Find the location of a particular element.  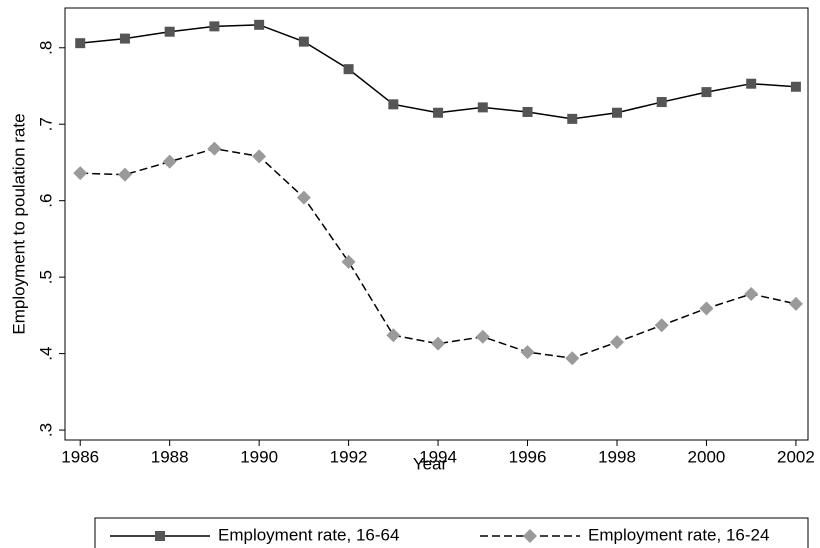

y-tick-label: .3 is located at coordinates (45, 430).